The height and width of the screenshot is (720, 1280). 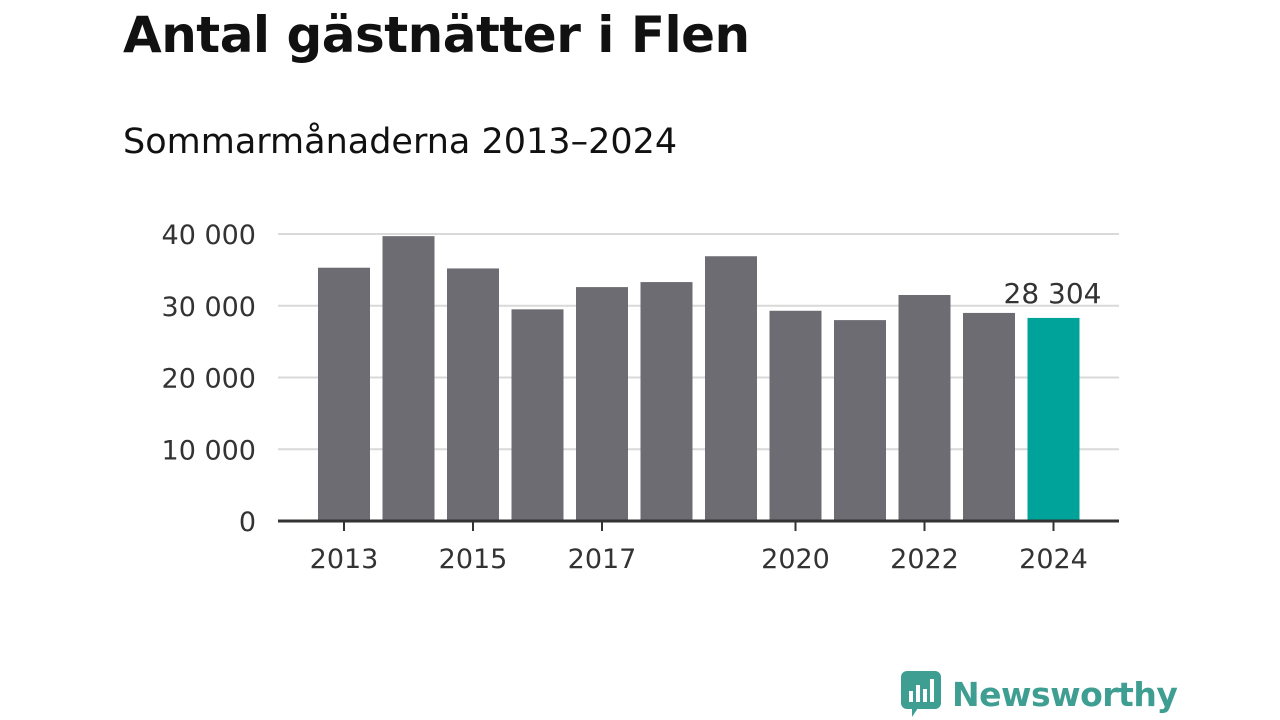 I want to click on bar-2013, so click(x=344, y=394).